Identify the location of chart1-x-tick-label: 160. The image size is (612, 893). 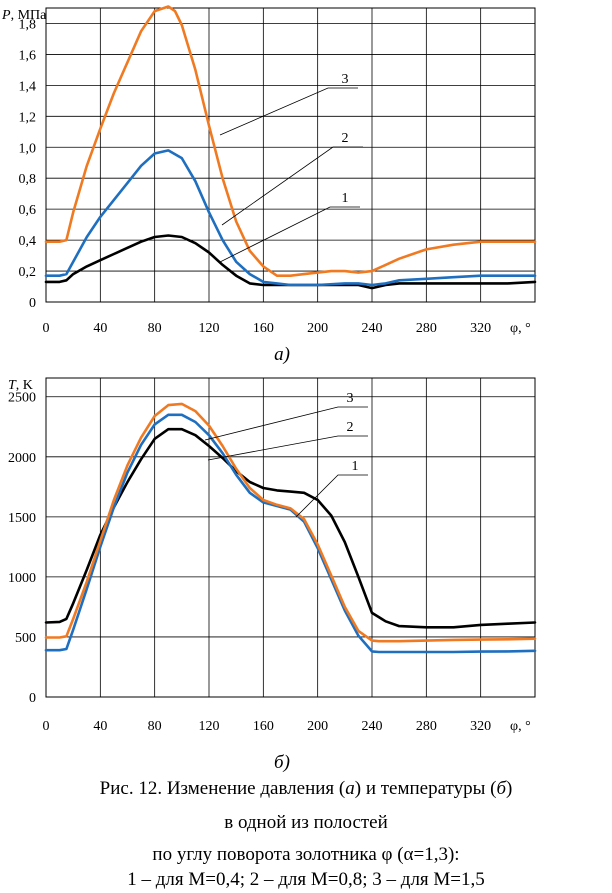
(263, 328).